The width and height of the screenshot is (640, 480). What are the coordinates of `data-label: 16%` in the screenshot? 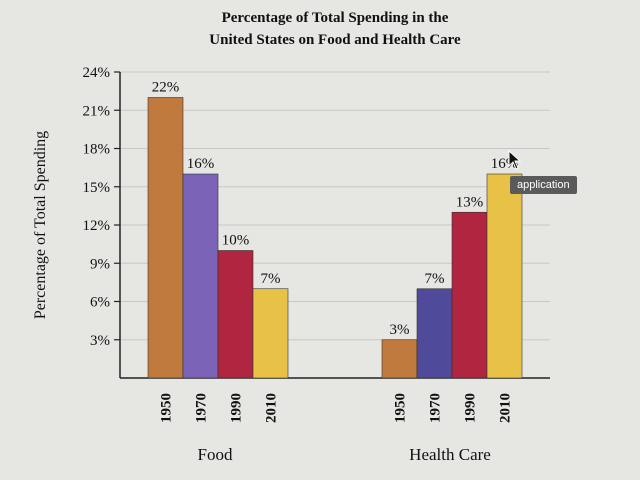 It's located at (201, 164).